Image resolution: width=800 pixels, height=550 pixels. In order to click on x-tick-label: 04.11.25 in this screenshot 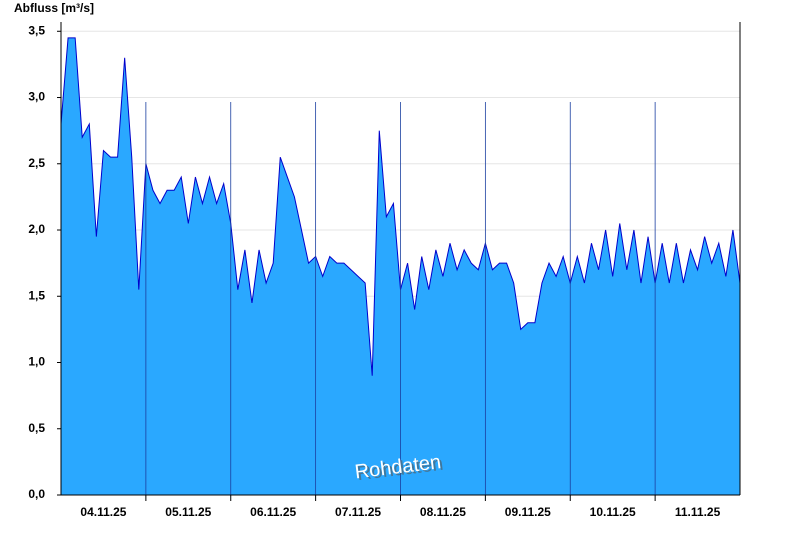, I will do `click(103, 512)`.